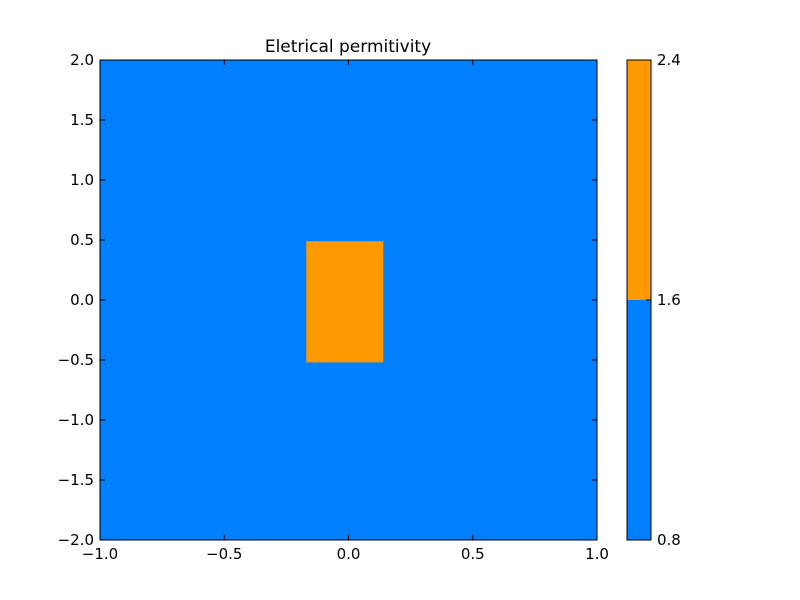 This screenshot has width=800, height=600. I want to click on chart-title: Eletrical permitivity, so click(348, 47).